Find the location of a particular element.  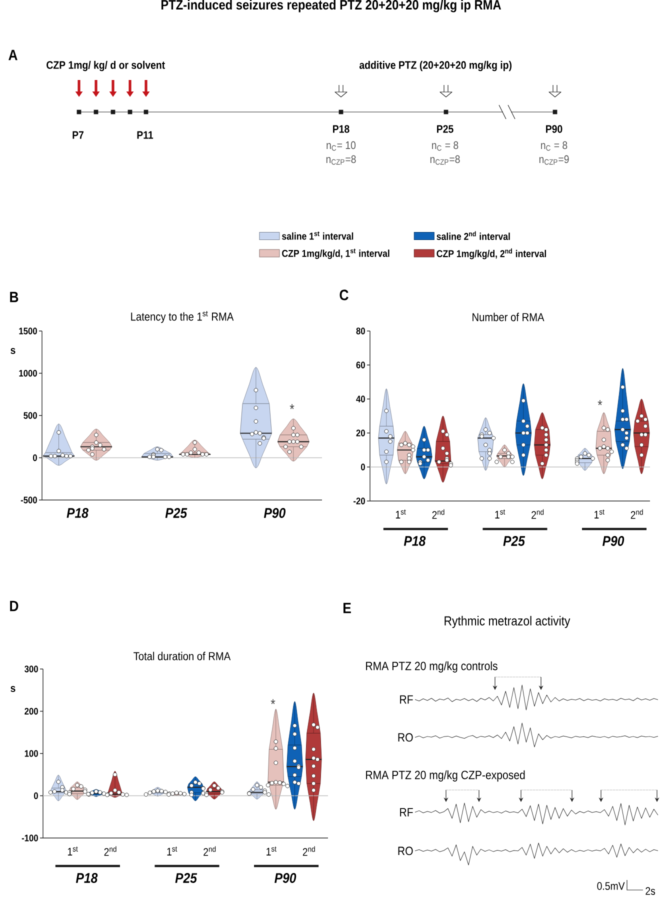

y-tick-label: -20 is located at coordinates (359, 501).